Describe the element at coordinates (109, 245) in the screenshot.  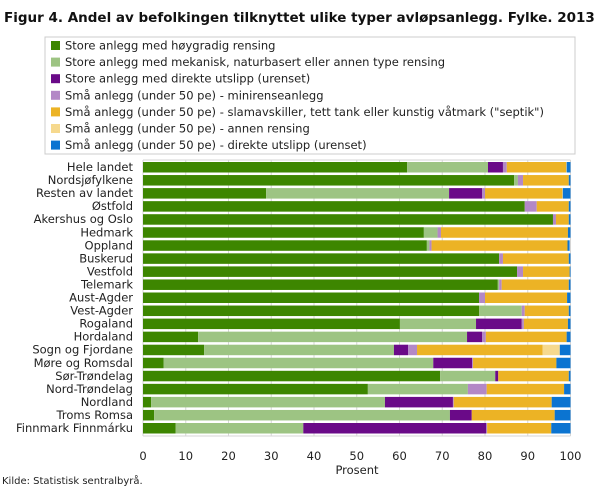
I see `category-label: Oppland` at that location.